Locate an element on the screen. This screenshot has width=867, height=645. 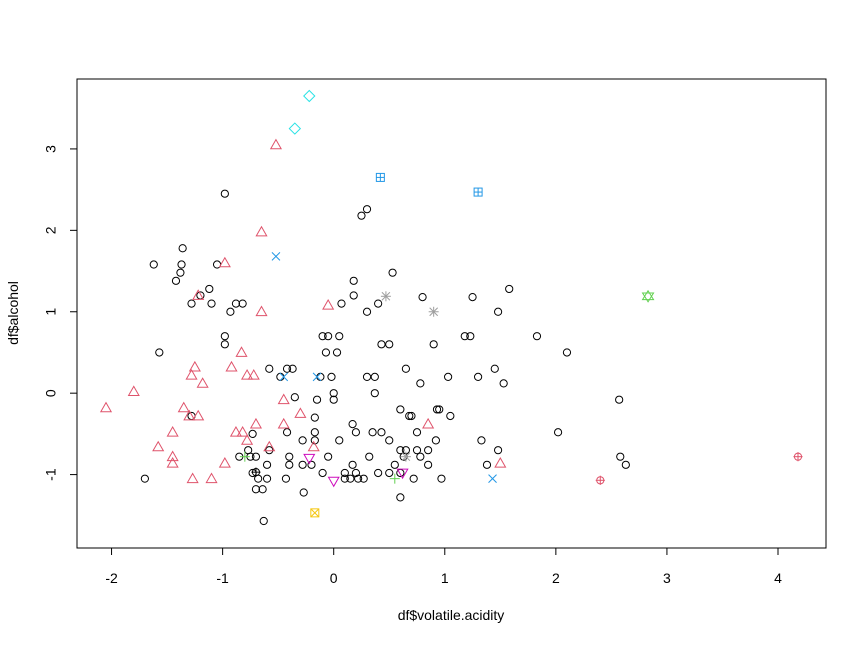
y-tick-label: 0 is located at coordinates (51, 393).